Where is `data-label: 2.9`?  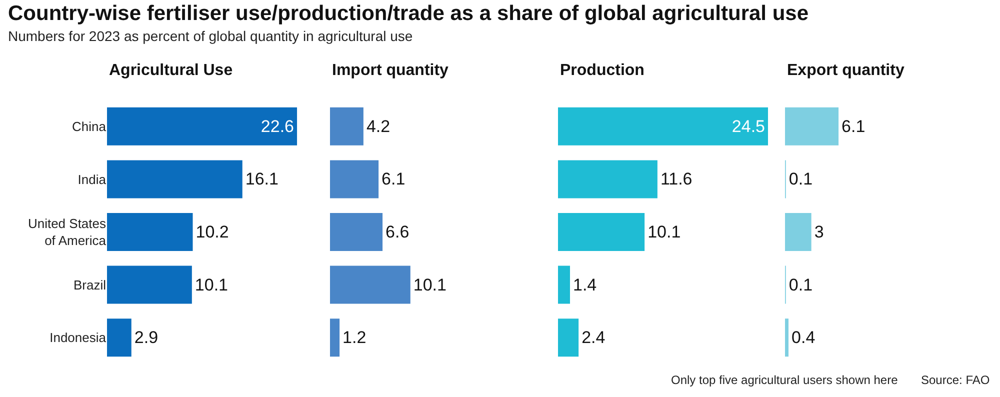 data-label: 2.9 is located at coordinates (146, 338).